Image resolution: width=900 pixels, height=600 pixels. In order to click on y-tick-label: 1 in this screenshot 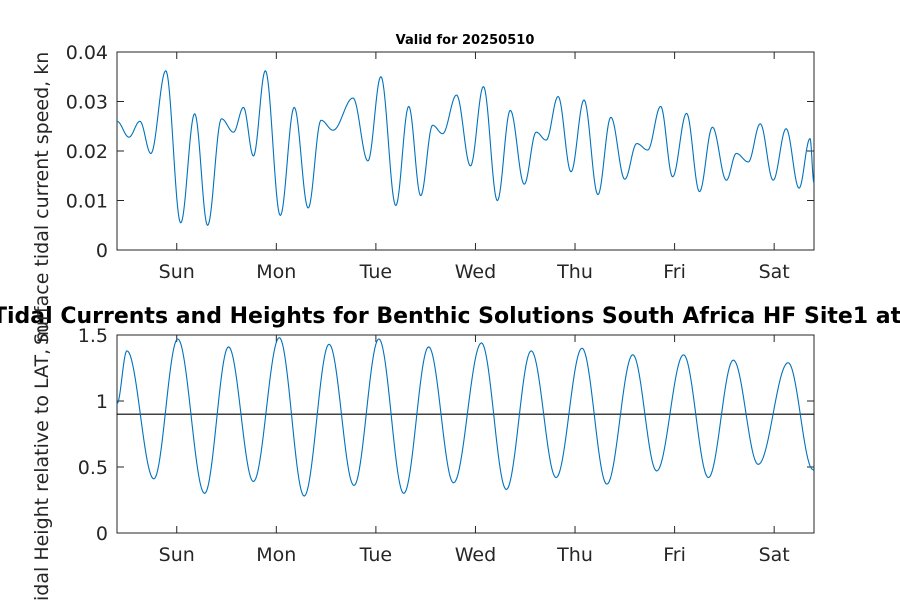, I will do `click(102, 402)`.